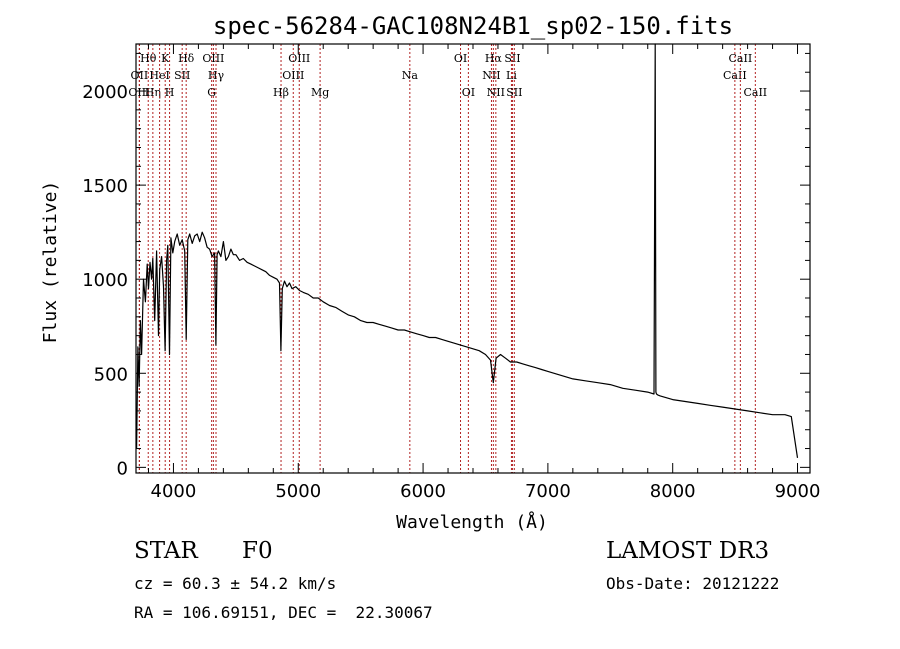  I want to click on line-label: Hη, so click(153, 92).